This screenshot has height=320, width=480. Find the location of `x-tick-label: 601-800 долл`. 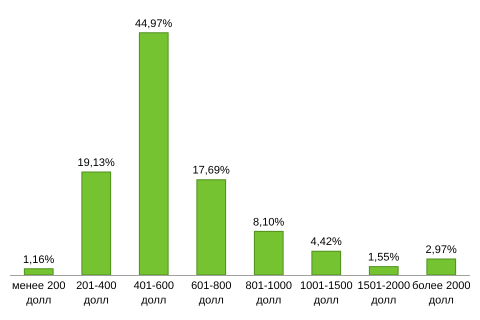

x-tick-label: 601-800 долл is located at coordinates (211, 293).